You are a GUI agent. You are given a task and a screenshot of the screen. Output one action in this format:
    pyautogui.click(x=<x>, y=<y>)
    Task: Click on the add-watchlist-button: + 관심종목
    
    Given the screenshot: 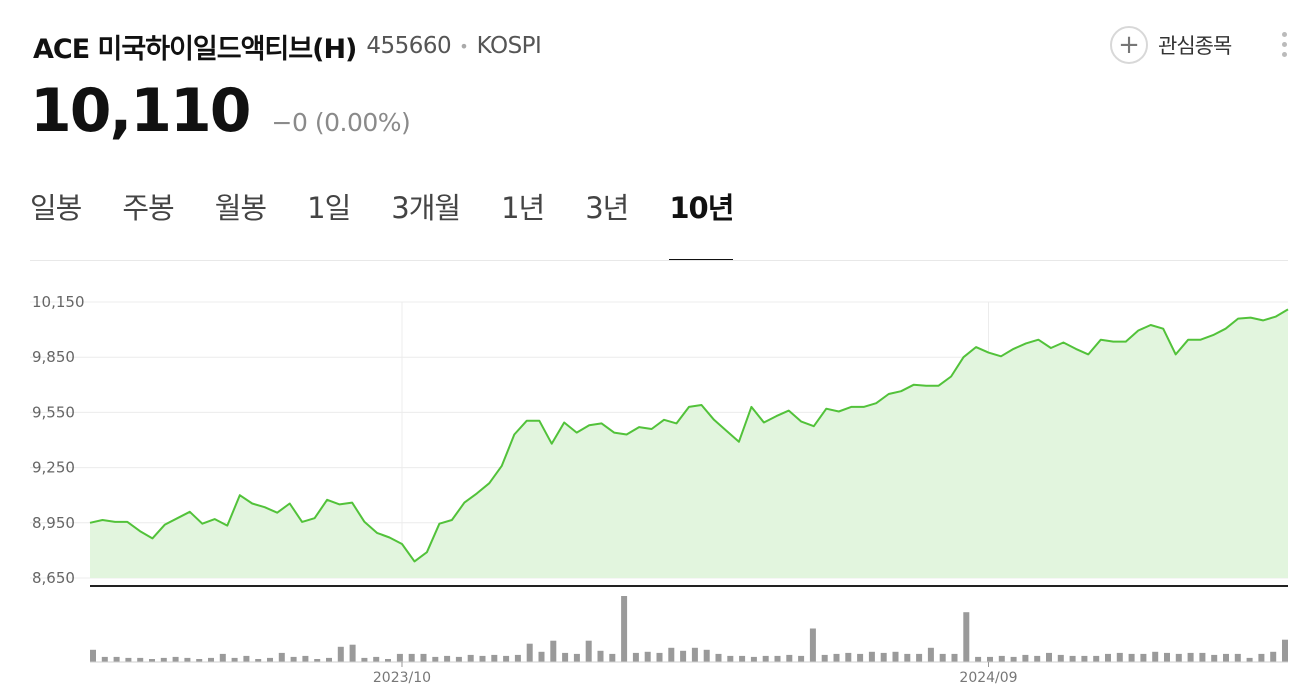 What is the action you would take?
    pyautogui.click(x=1171, y=45)
    